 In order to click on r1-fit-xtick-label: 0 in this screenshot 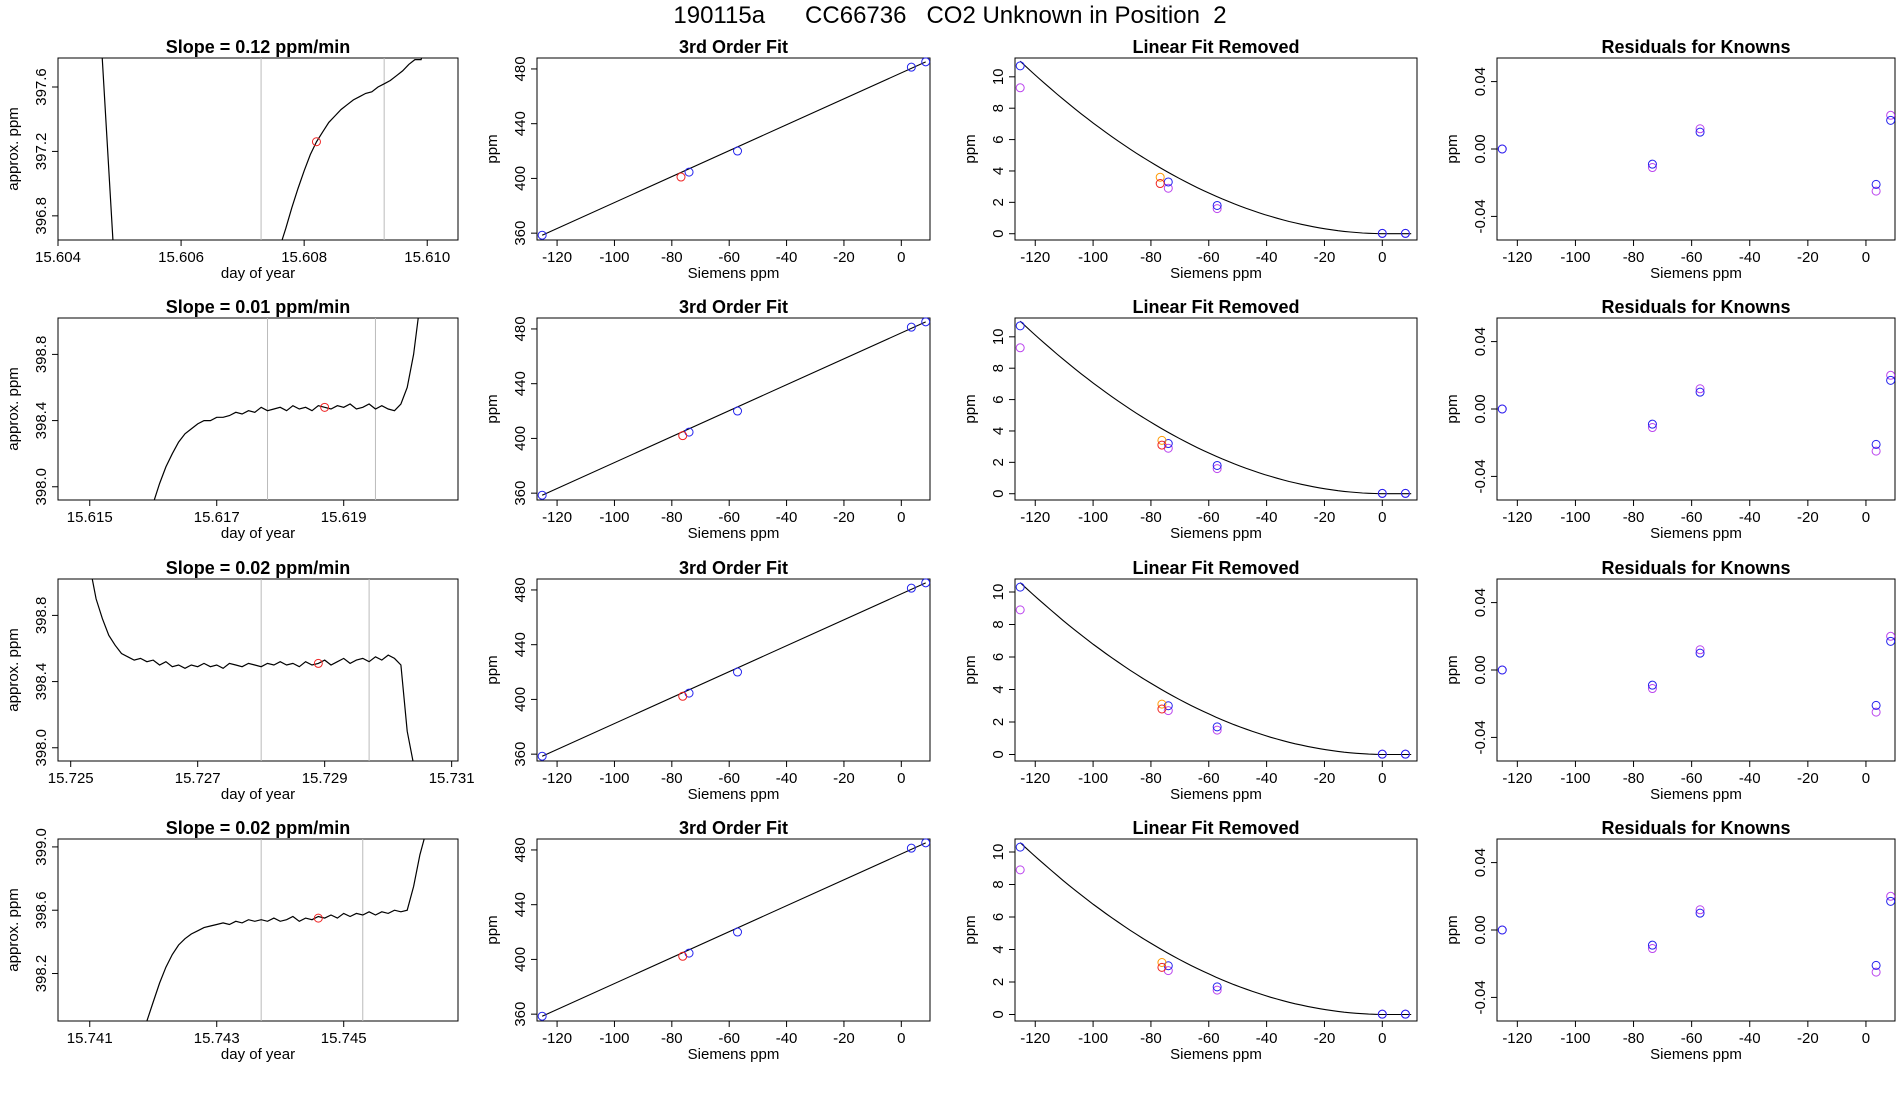, I will do `click(901, 257)`.